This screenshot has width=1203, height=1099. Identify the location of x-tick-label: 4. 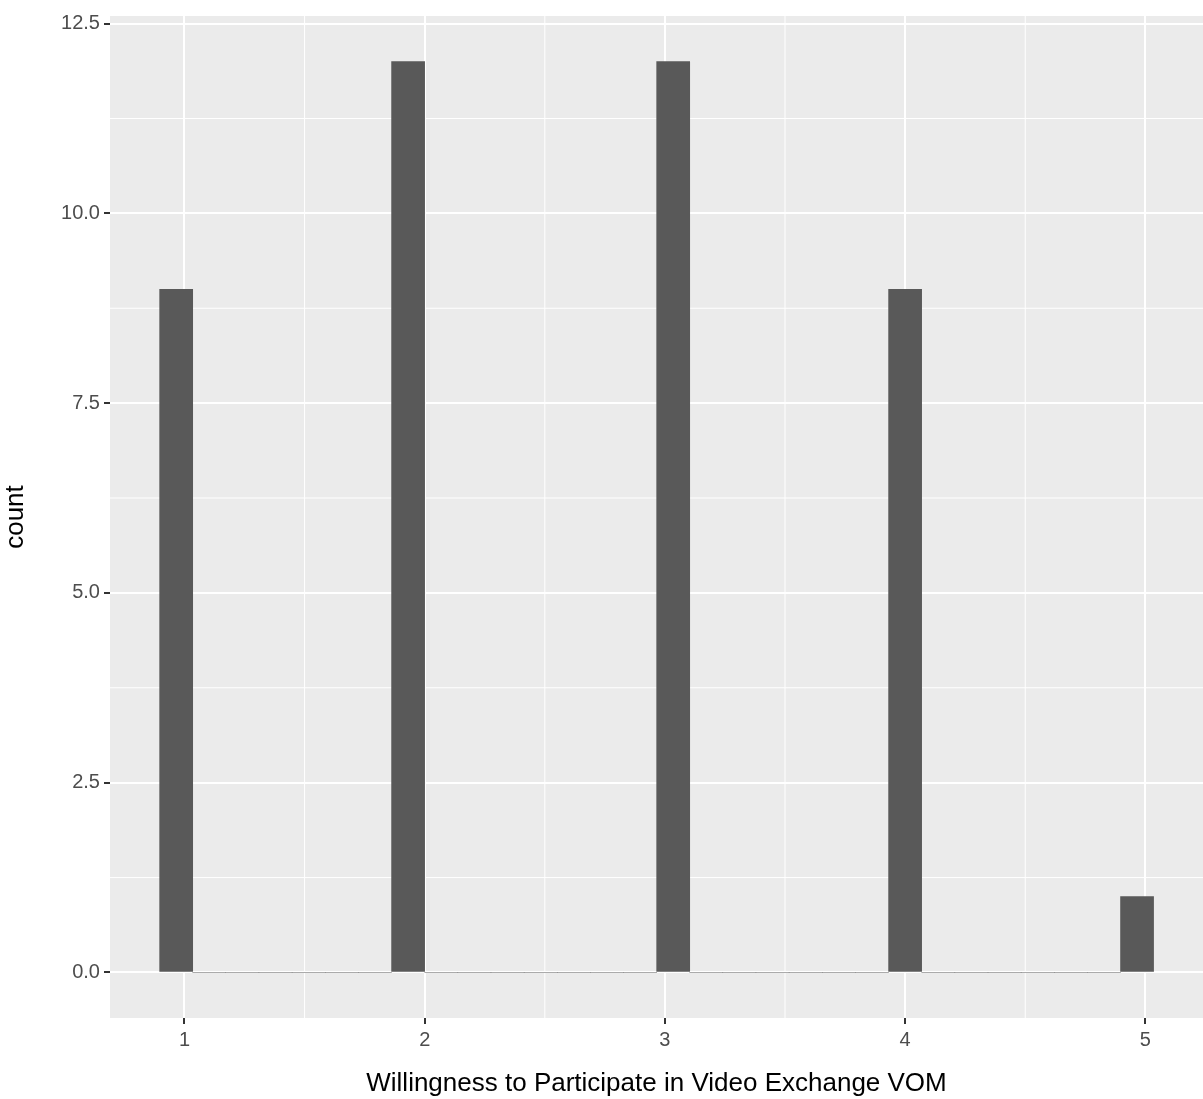
(905, 1038).